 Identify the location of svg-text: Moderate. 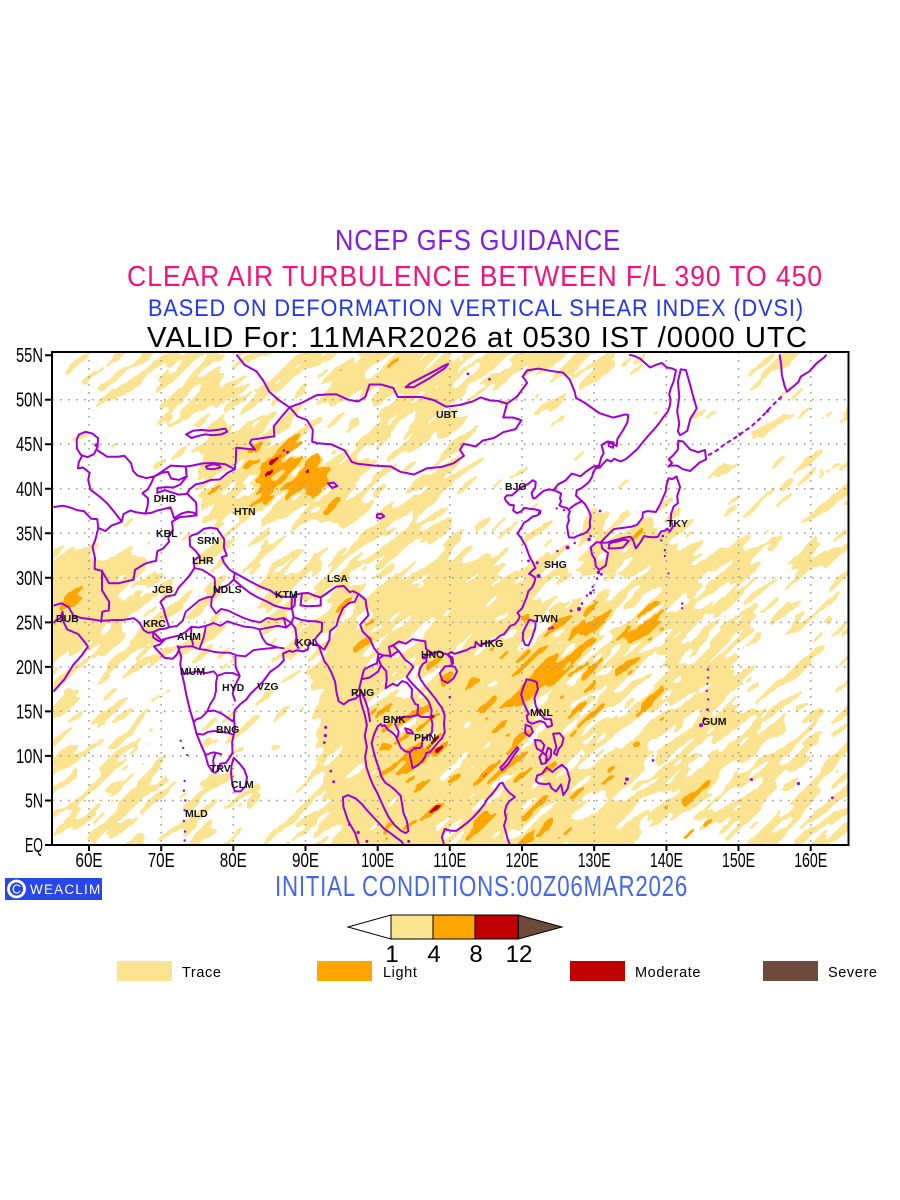
(668, 973).